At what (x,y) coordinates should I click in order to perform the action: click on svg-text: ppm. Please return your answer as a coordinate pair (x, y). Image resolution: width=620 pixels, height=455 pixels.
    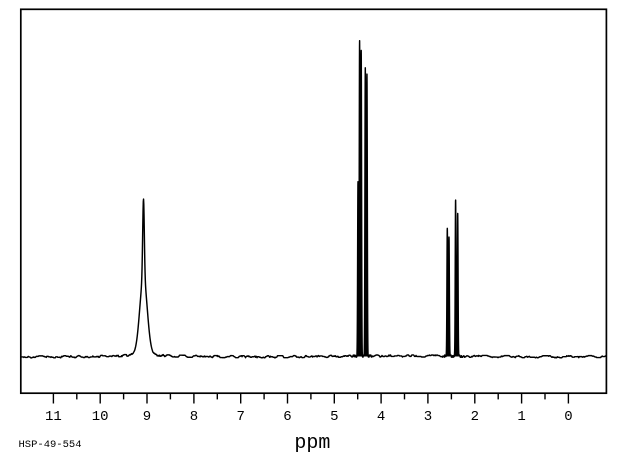
    Looking at the image, I should click on (312, 443).